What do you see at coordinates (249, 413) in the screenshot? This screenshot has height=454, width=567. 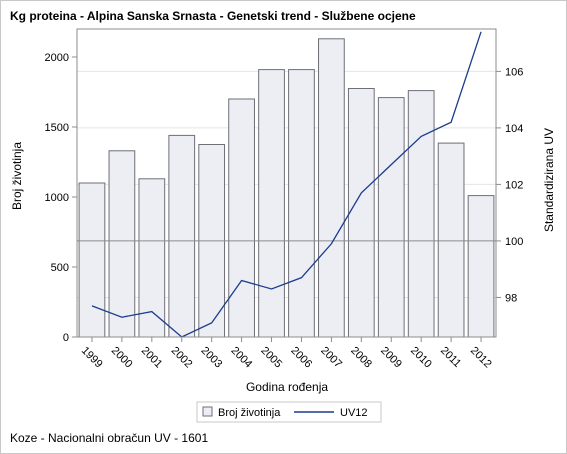 I see `legend-bar-label: Broj životinja` at bounding box center [249, 413].